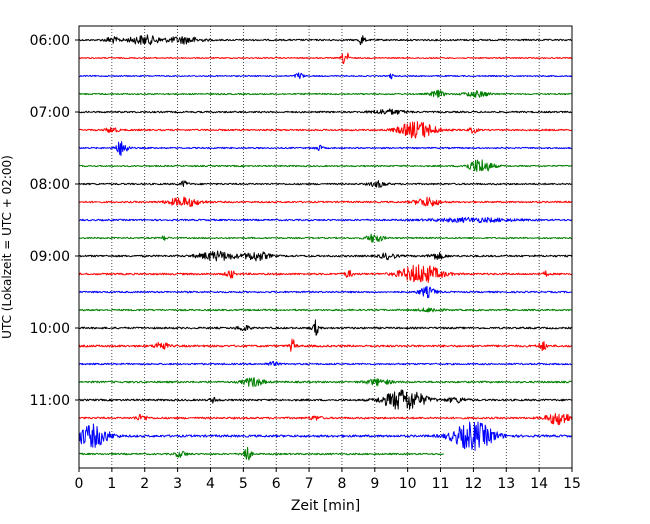 This screenshot has height=524, width=650. Describe the element at coordinates (243, 484) in the screenshot. I see `x-tick-label: 5` at that location.